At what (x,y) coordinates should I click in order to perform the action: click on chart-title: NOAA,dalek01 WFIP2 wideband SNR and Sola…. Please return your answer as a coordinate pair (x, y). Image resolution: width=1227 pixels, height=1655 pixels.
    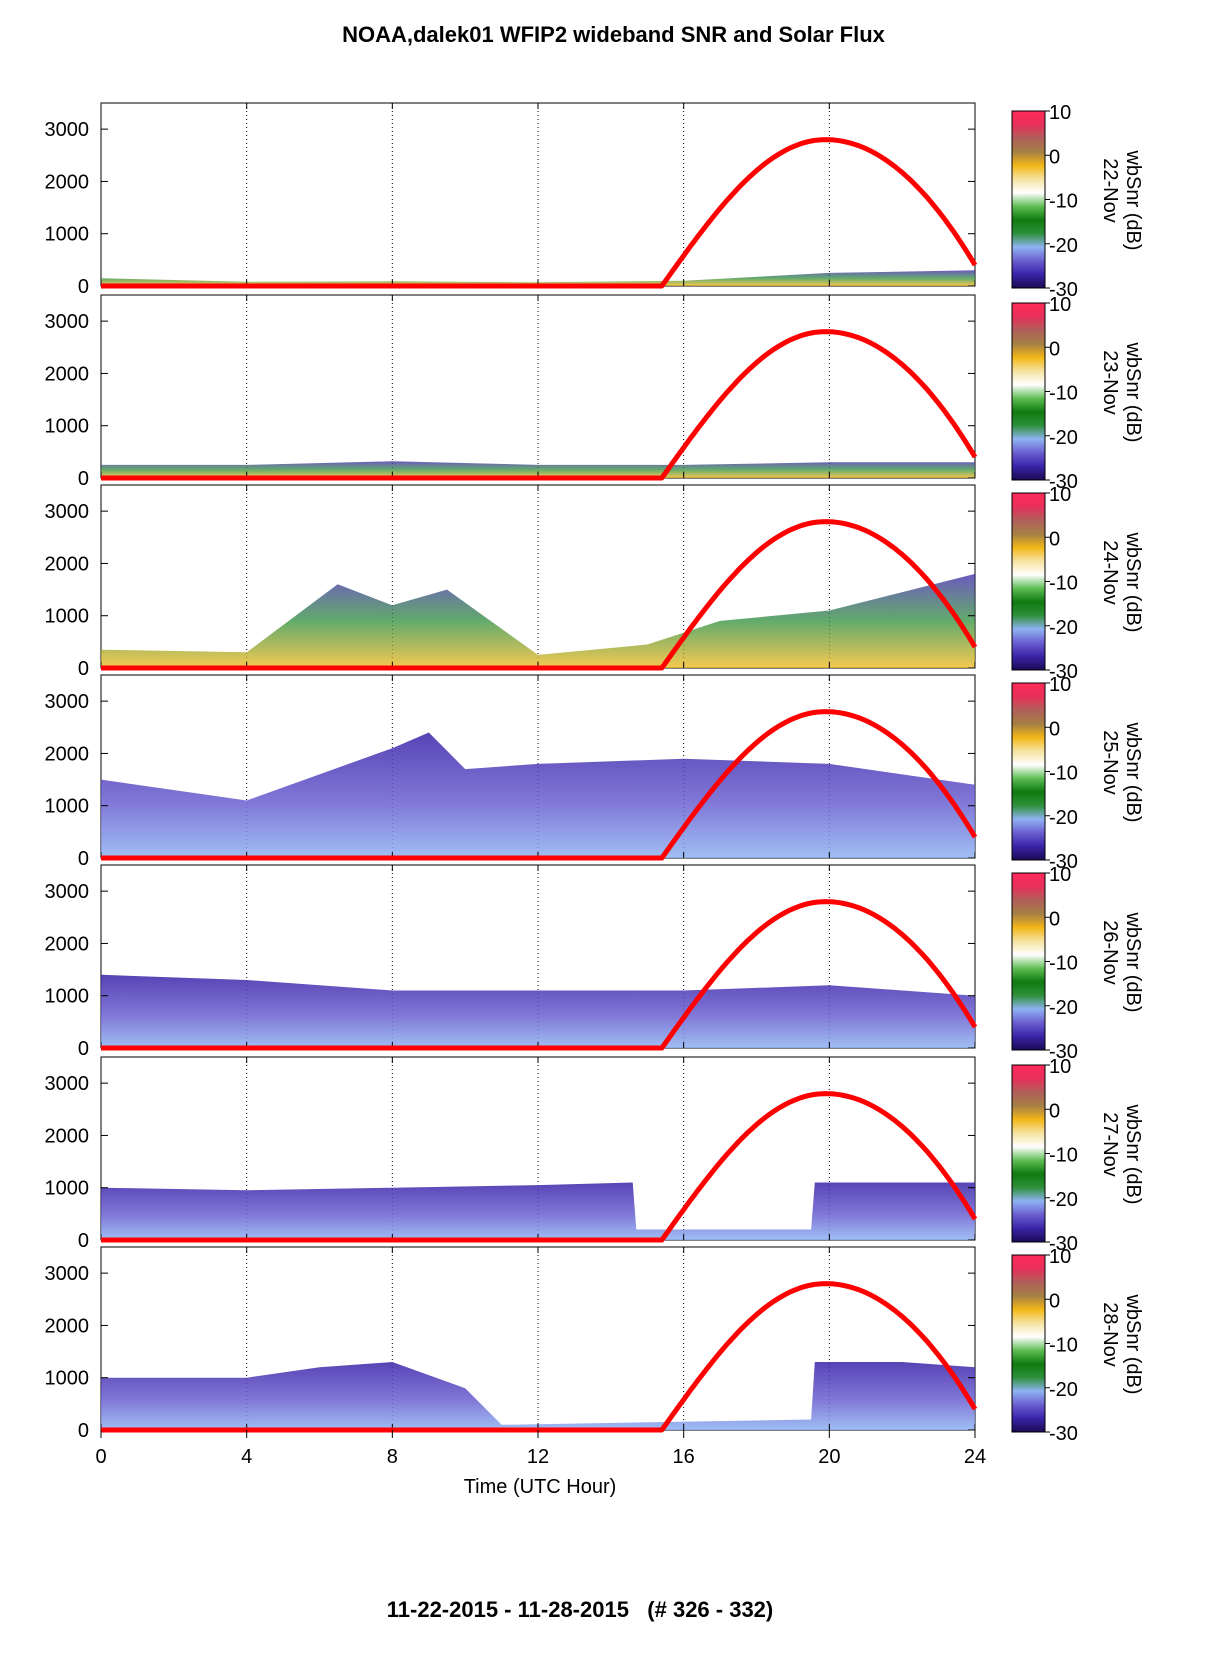
    Looking at the image, I should click on (613, 34).